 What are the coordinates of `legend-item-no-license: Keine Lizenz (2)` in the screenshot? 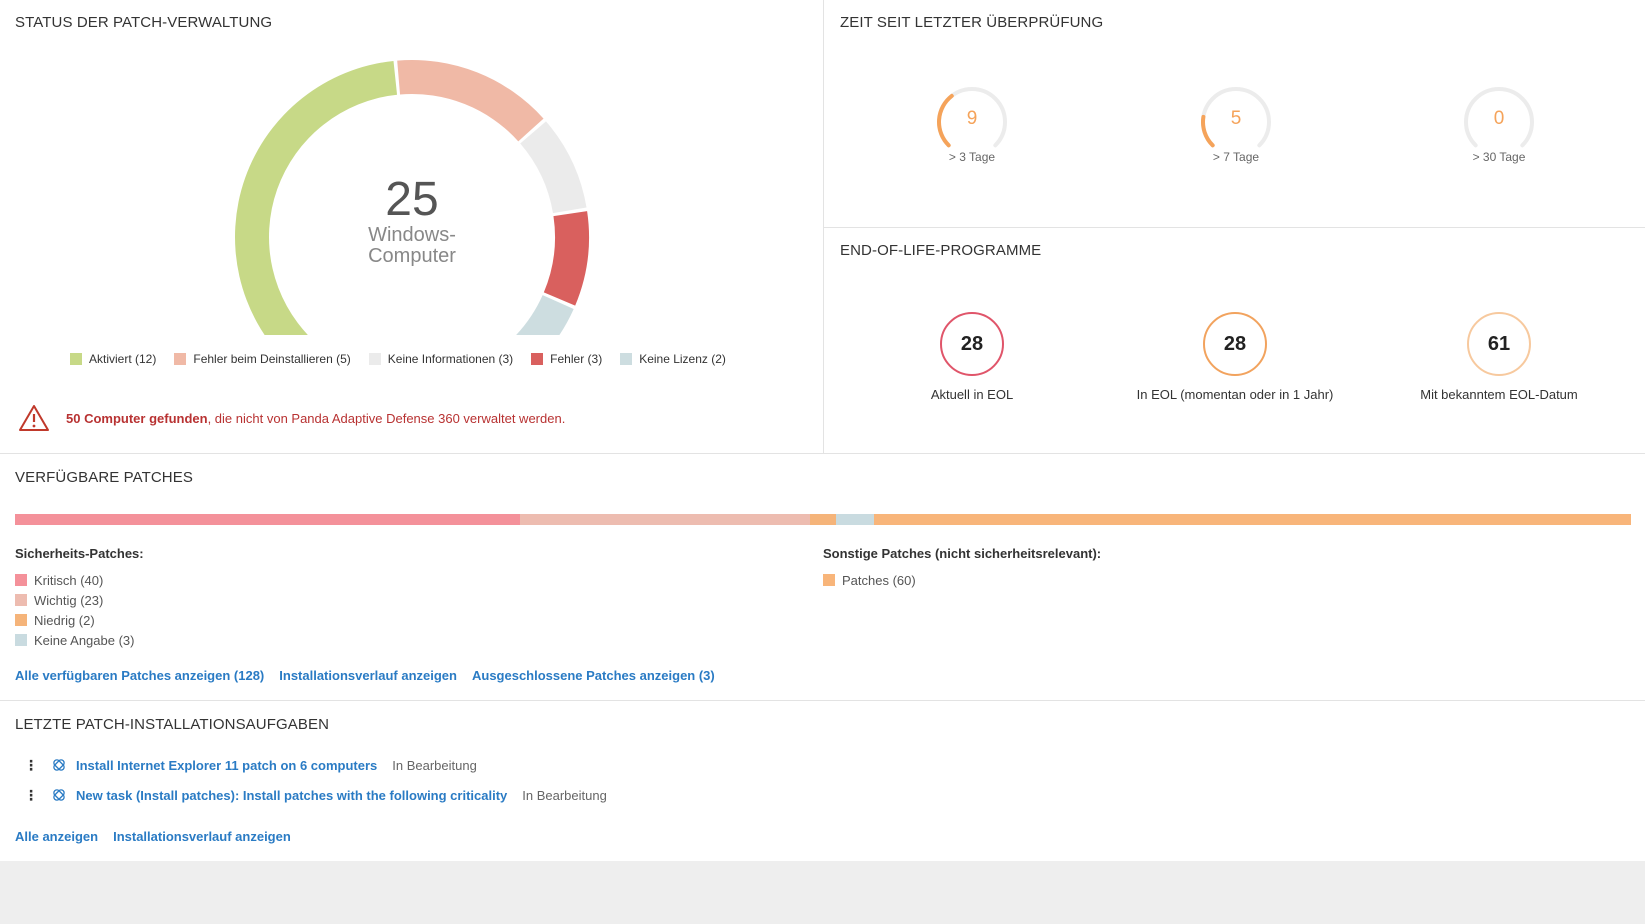 It's located at (673, 359).